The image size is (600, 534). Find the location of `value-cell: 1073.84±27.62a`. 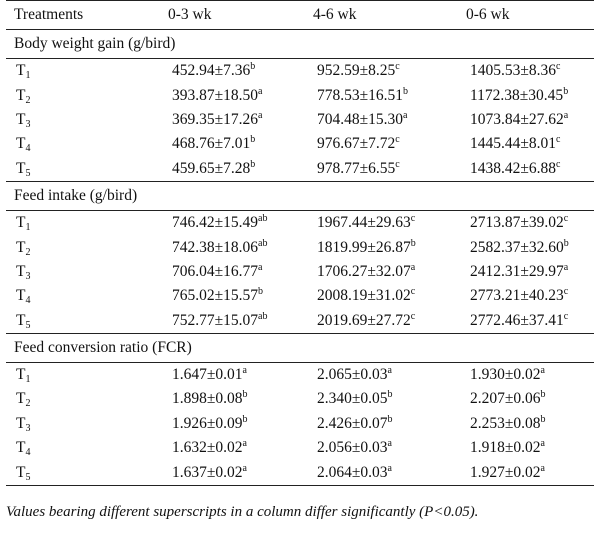

value-cell: 1073.84±27.62a is located at coordinates (525, 120).